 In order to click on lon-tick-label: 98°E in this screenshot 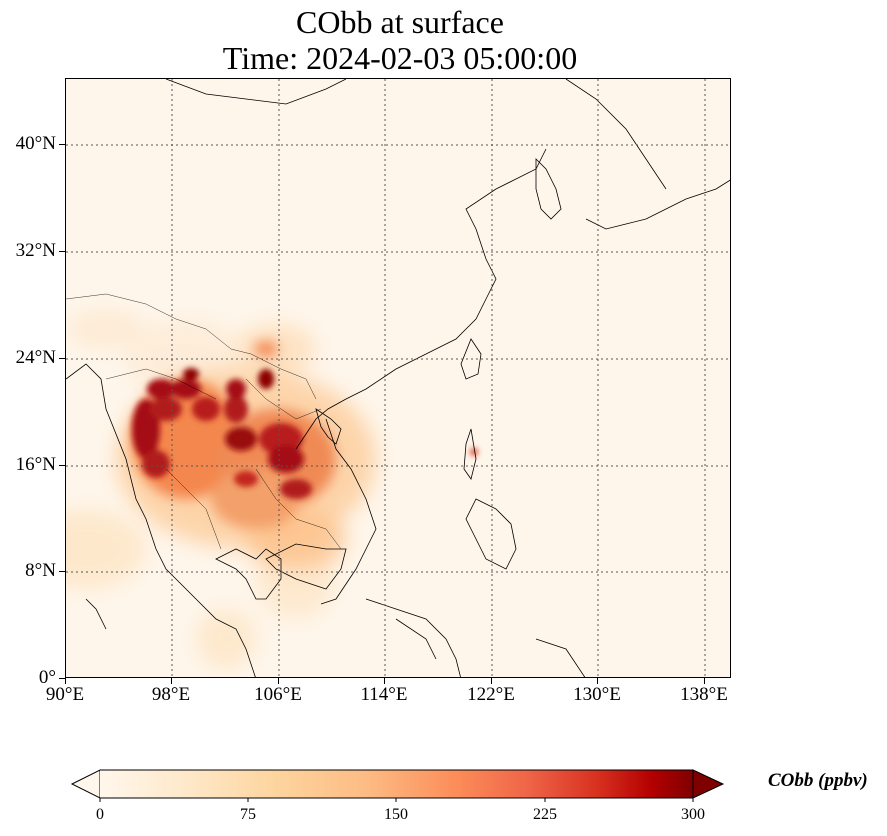, I will do `click(171, 694)`.